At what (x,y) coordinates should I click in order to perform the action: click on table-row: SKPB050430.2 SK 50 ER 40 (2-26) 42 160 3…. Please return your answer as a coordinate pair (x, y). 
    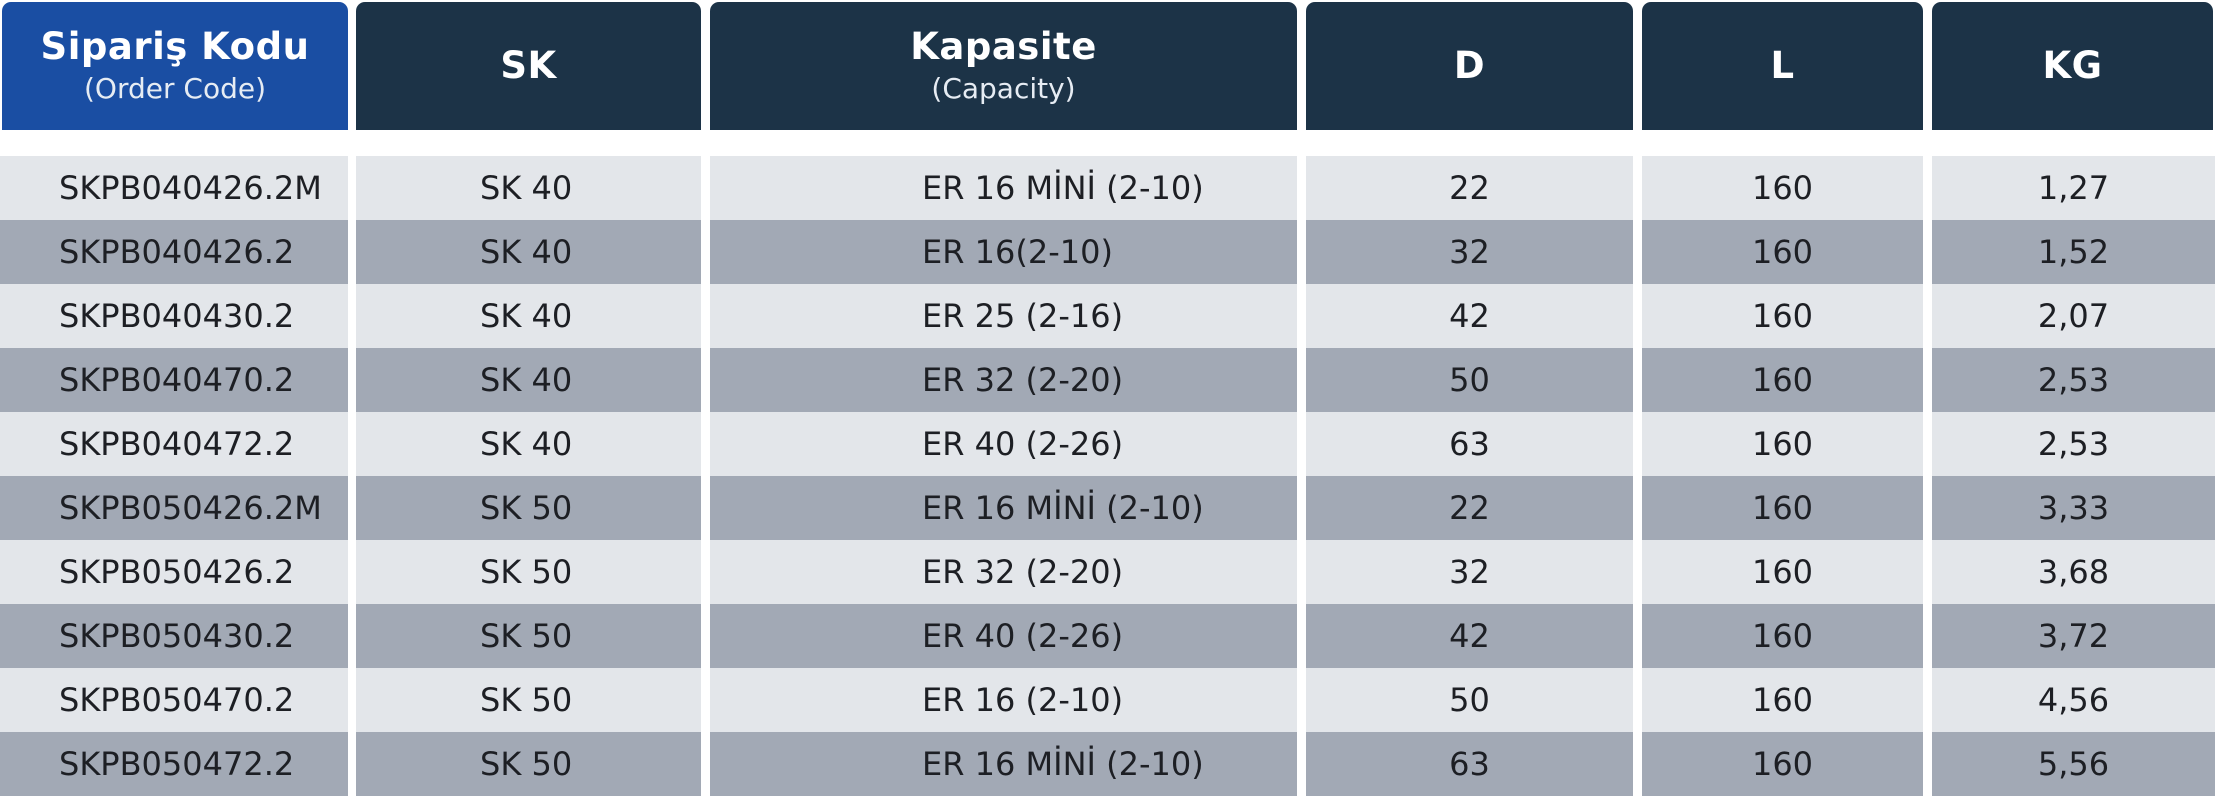
    Looking at the image, I should click on (1107, 636).